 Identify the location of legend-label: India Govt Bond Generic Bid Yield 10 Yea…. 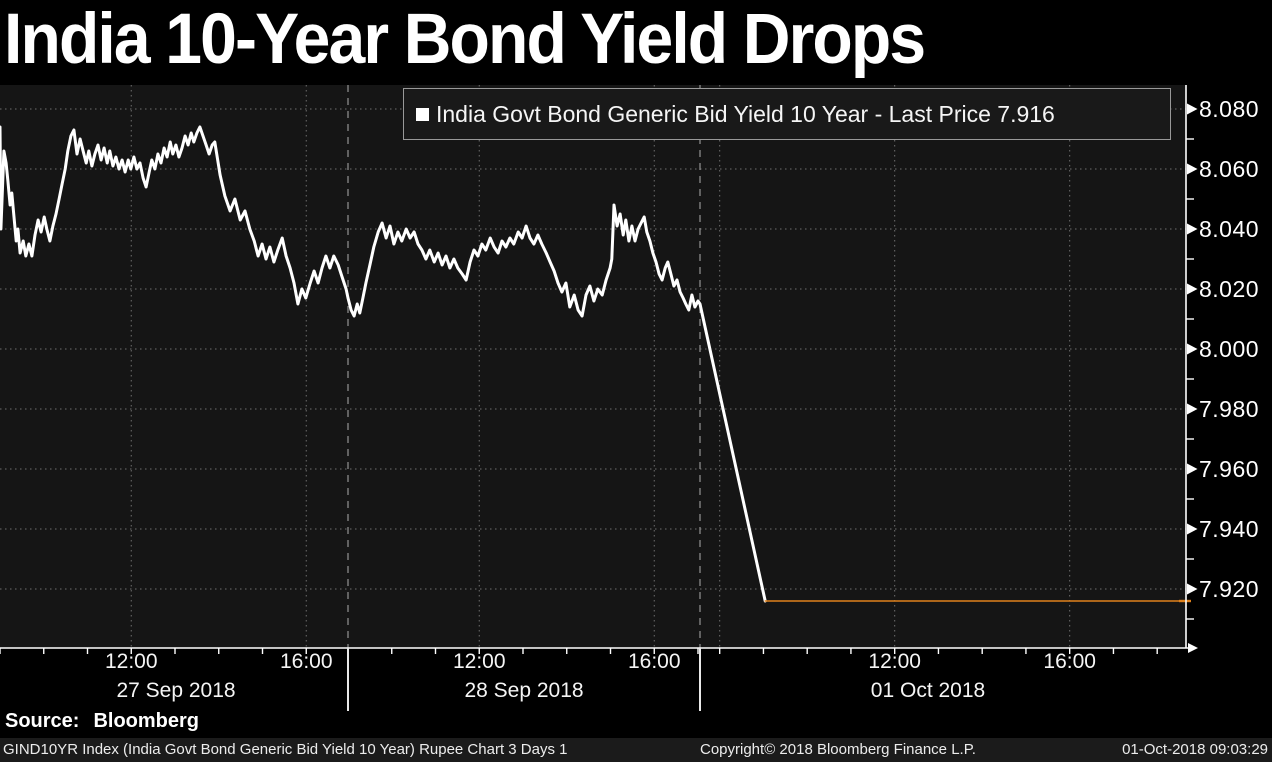
(745, 113).